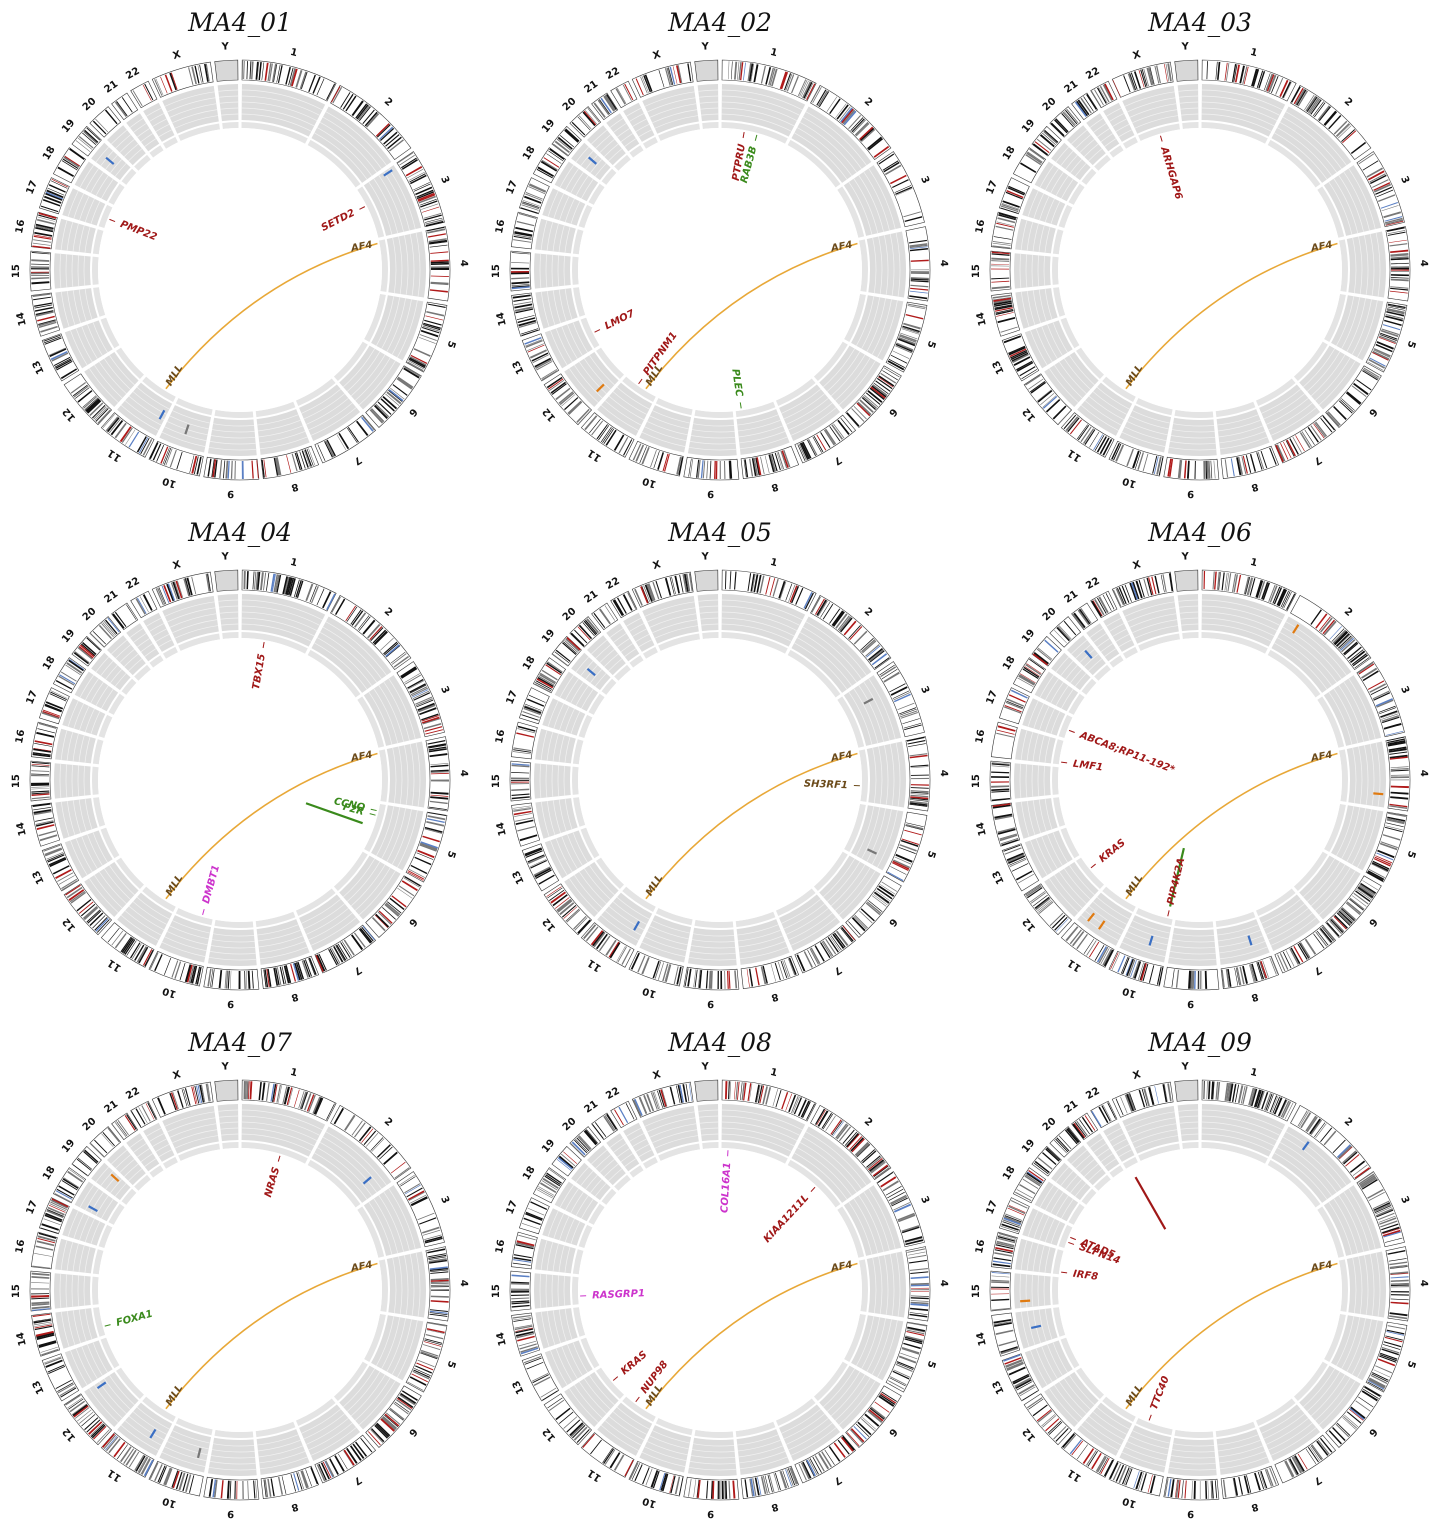  I want to click on chromosome-label: 19, so click(548, 636).